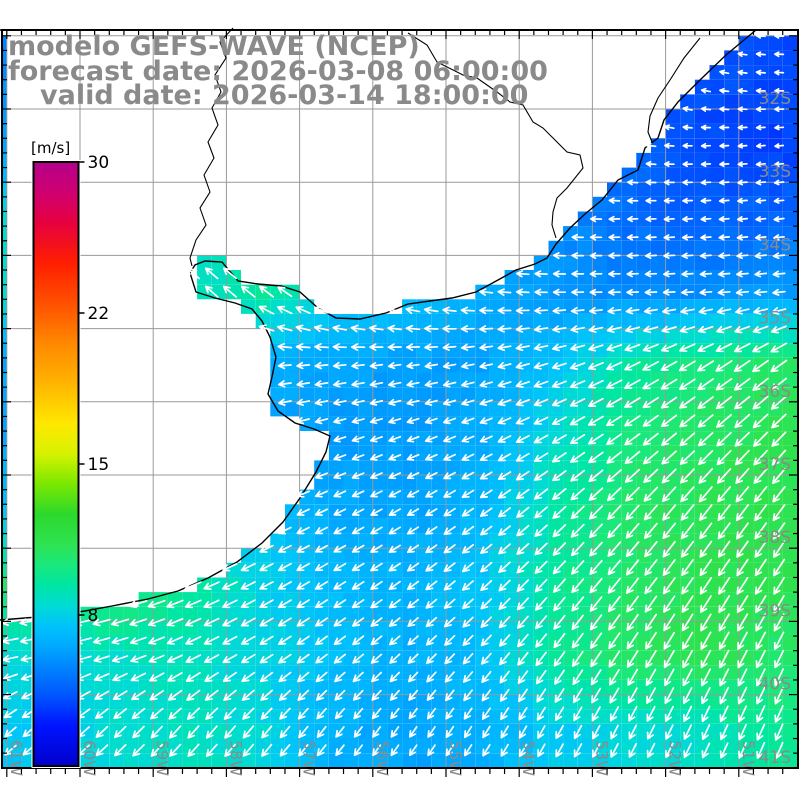 Image resolution: width=800 pixels, height=800 pixels. Describe the element at coordinates (89, 758) in the screenshot. I see `lon-label: 60W` at that location.